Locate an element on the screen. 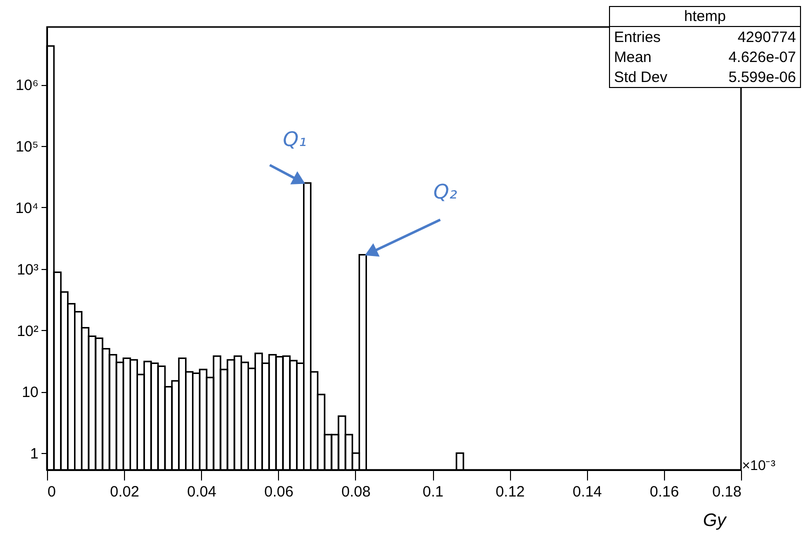 This screenshot has height=533, width=802. text: ×10⁻³ is located at coordinates (759, 465).